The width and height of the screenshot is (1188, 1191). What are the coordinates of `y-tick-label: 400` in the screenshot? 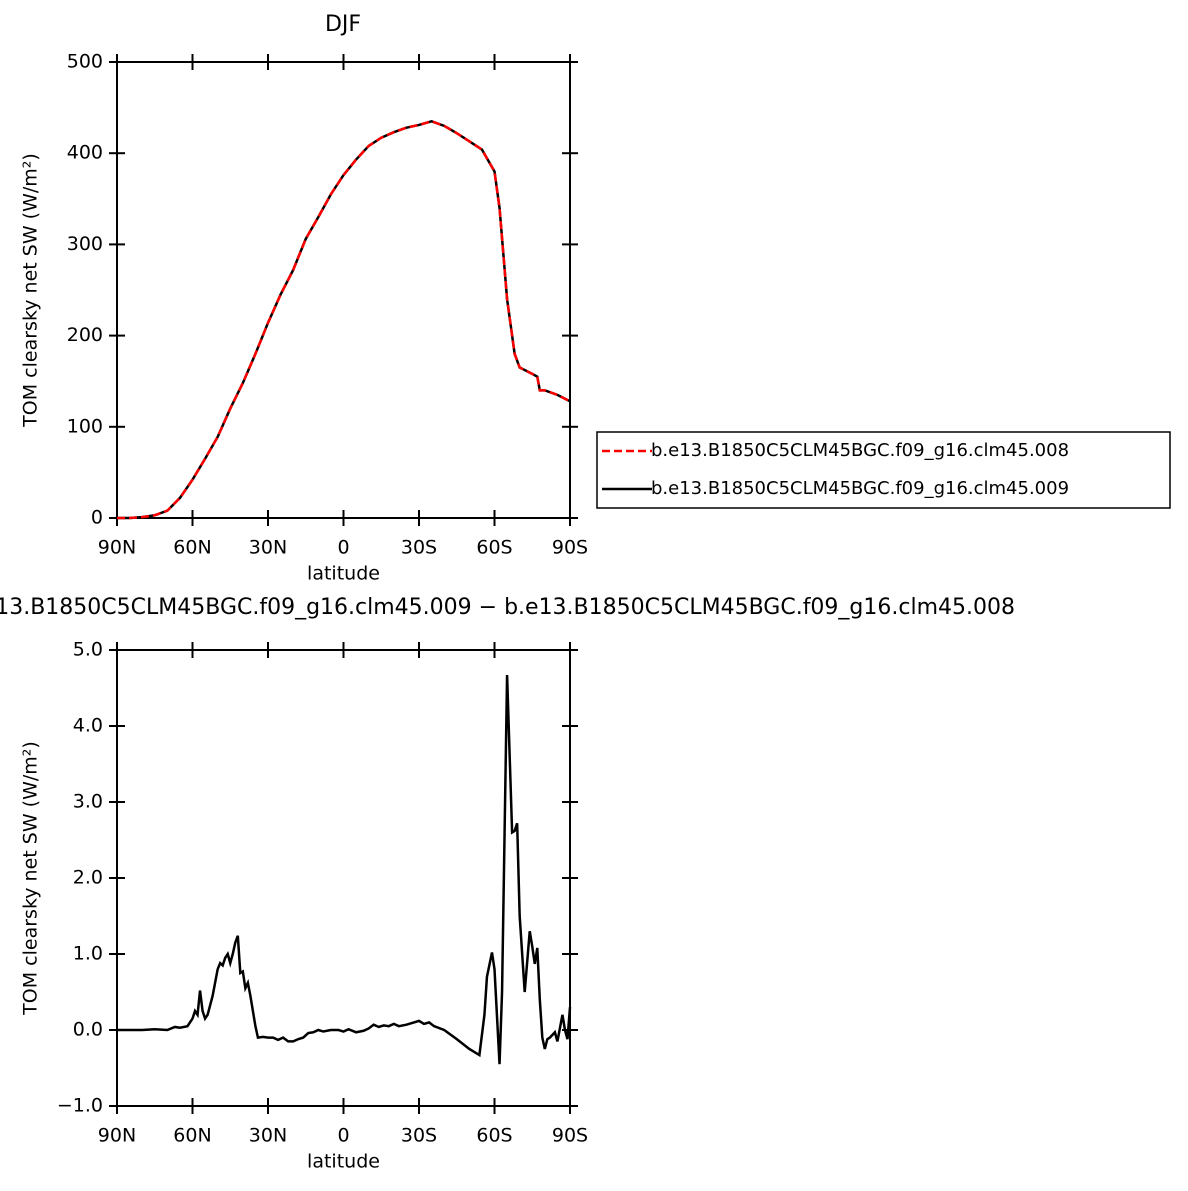 It's located at (85, 153).